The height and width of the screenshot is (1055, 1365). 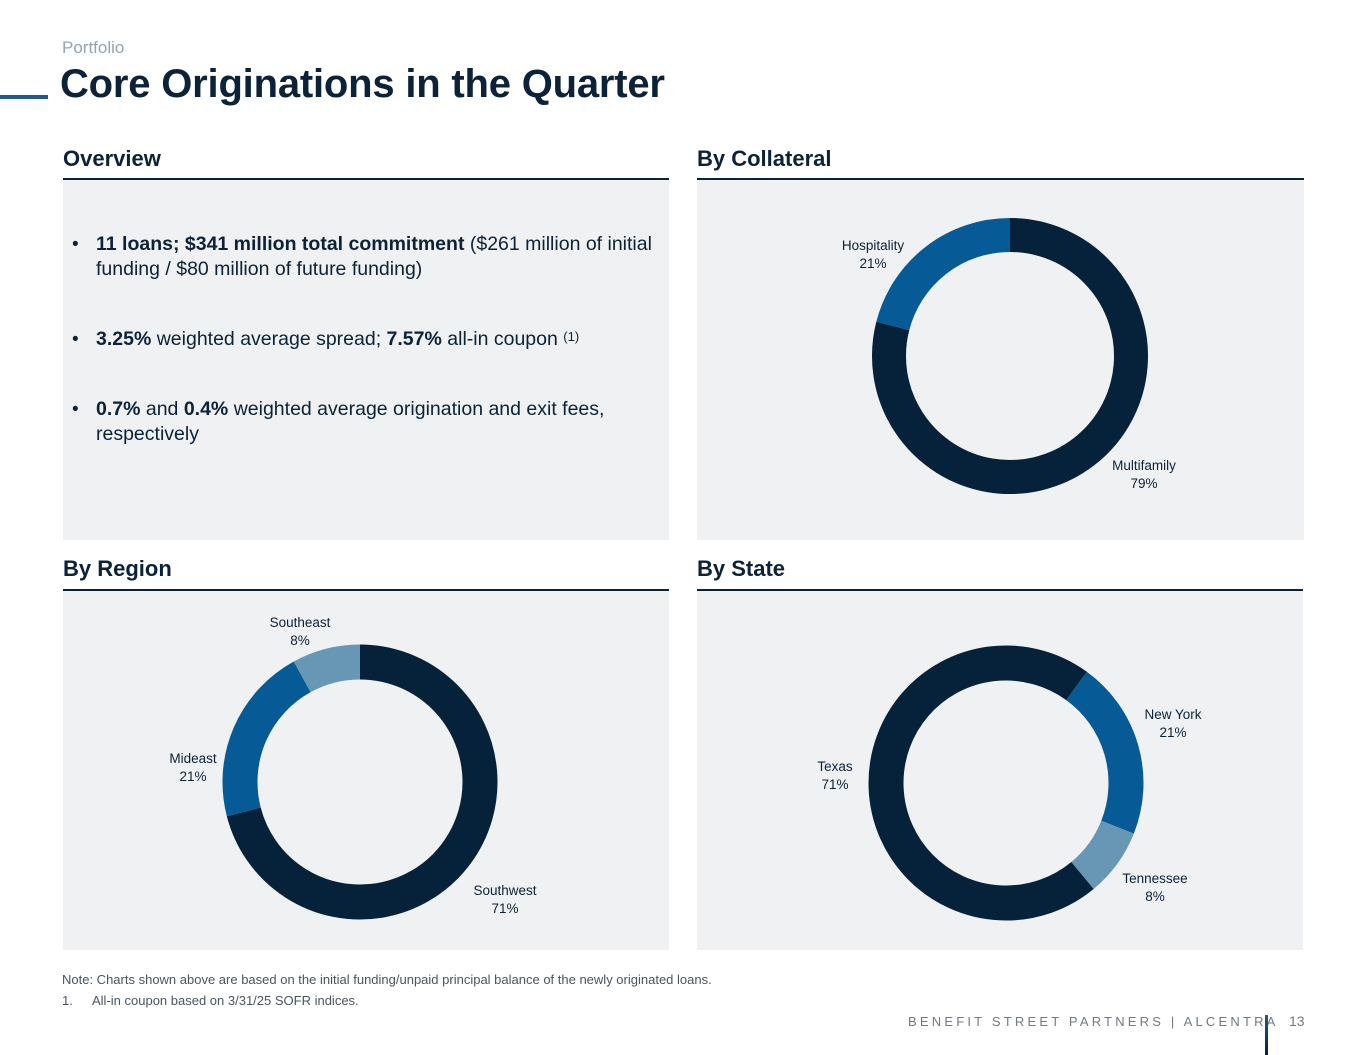 What do you see at coordinates (504, 890) in the screenshot?
I see `slice-label-southwest: Southwest` at bounding box center [504, 890].